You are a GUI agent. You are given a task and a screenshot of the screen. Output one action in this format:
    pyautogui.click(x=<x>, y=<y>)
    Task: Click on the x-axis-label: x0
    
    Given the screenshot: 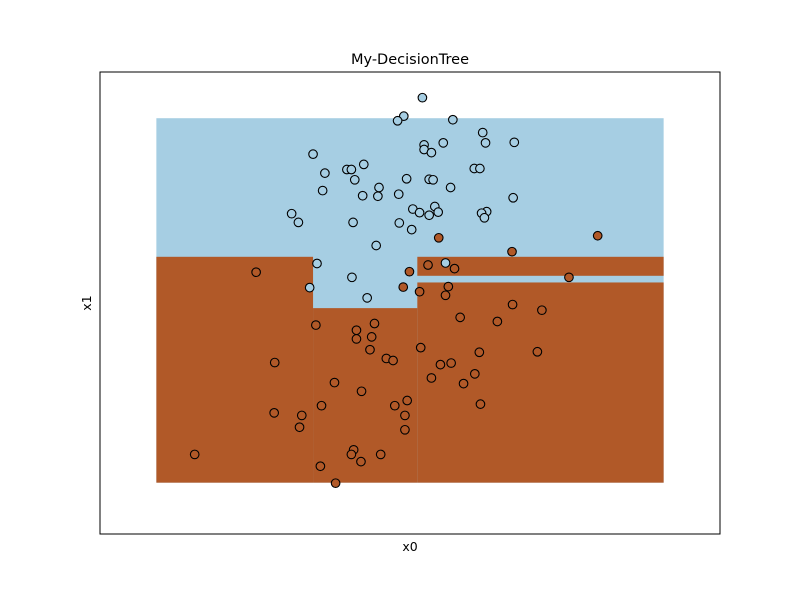 What is the action you would take?
    pyautogui.click(x=409, y=546)
    